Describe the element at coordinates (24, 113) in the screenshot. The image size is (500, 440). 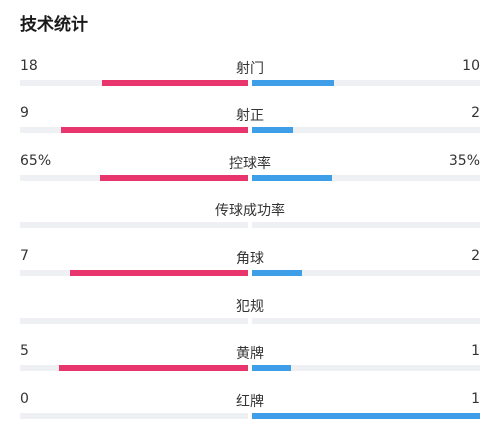
I see `home-value: 9` at that location.